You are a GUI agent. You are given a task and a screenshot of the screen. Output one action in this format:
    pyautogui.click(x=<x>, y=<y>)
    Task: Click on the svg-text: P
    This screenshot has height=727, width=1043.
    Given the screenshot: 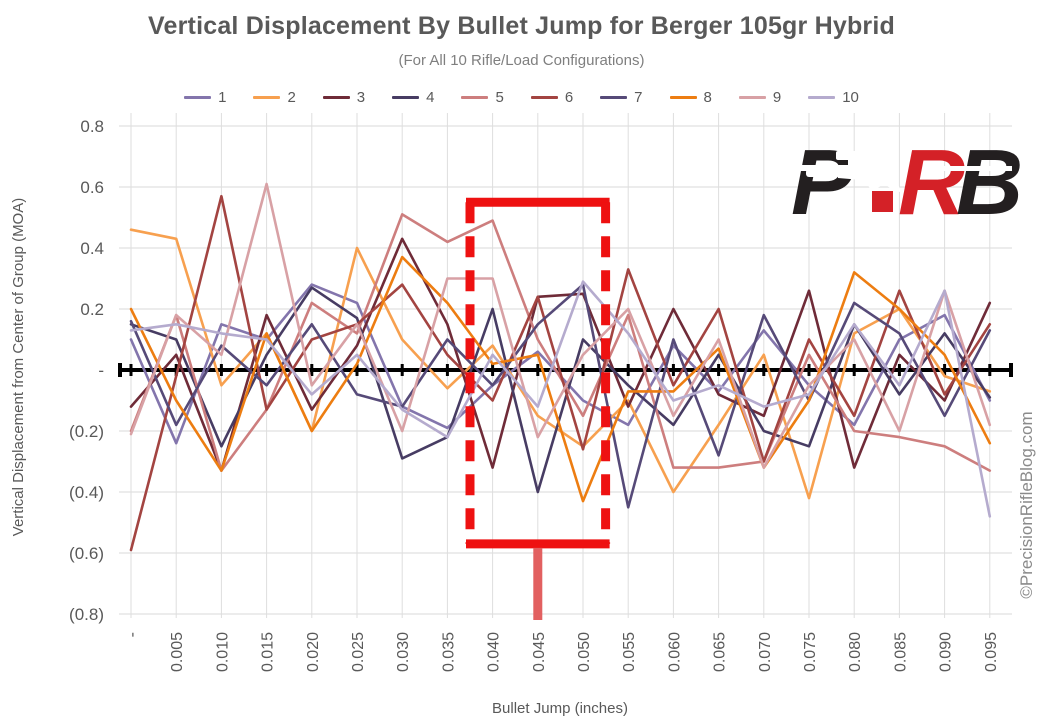 What is the action you would take?
    pyautogui.click(x=822, y=182)
    